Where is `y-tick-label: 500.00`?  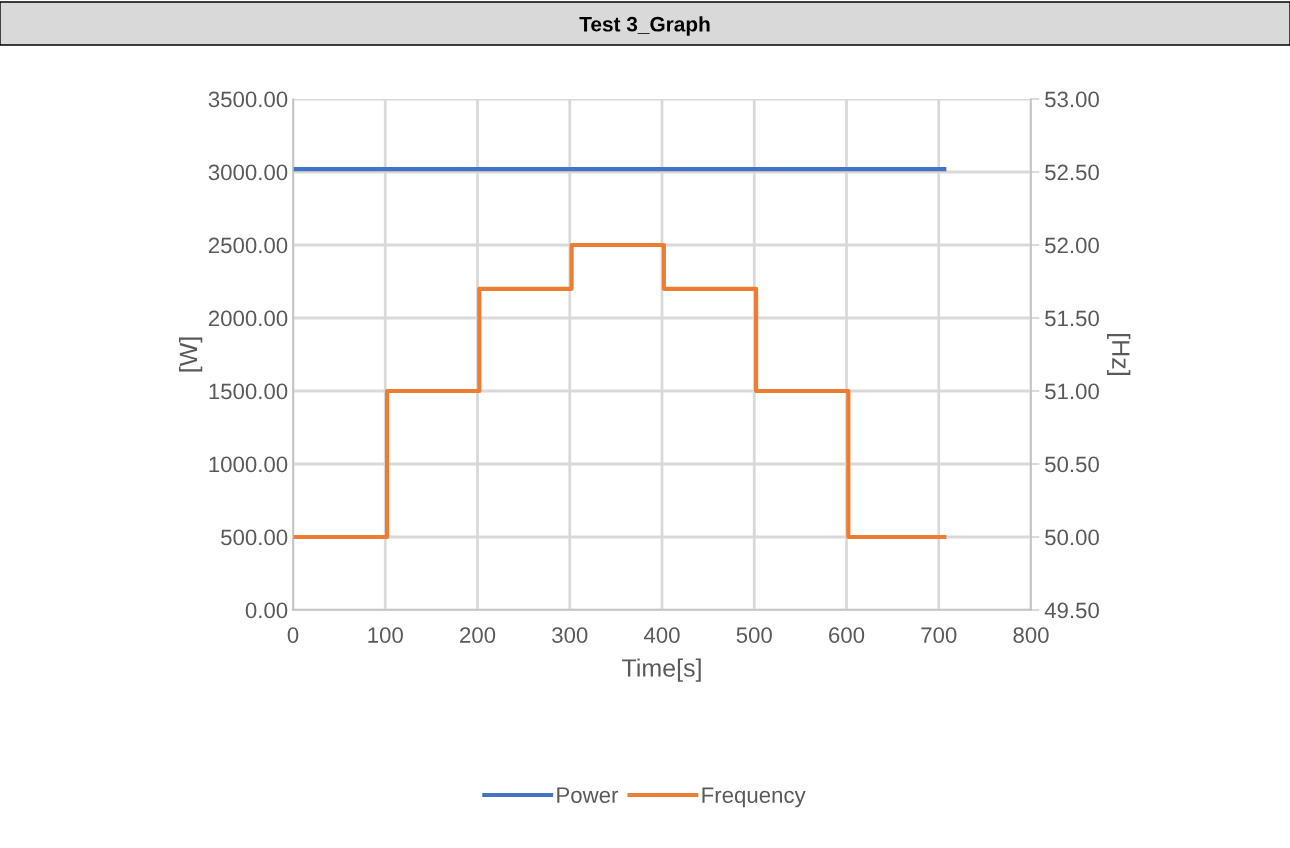 y-tick-label: 500.00 is located at coordinates (254, 537).